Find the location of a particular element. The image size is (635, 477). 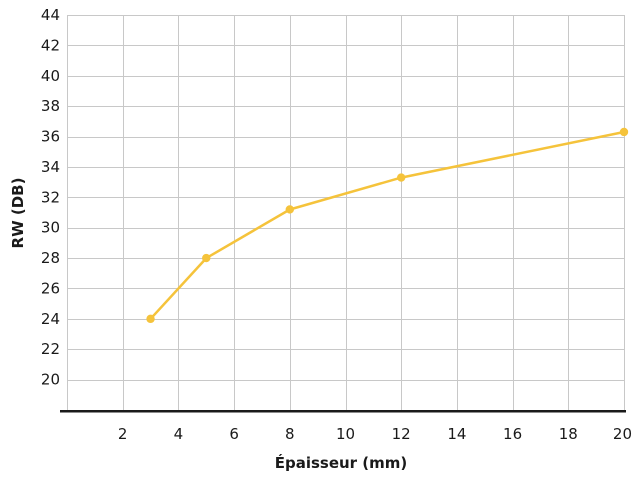

y-tick-label: 26 is located at coordinates (50, 288).